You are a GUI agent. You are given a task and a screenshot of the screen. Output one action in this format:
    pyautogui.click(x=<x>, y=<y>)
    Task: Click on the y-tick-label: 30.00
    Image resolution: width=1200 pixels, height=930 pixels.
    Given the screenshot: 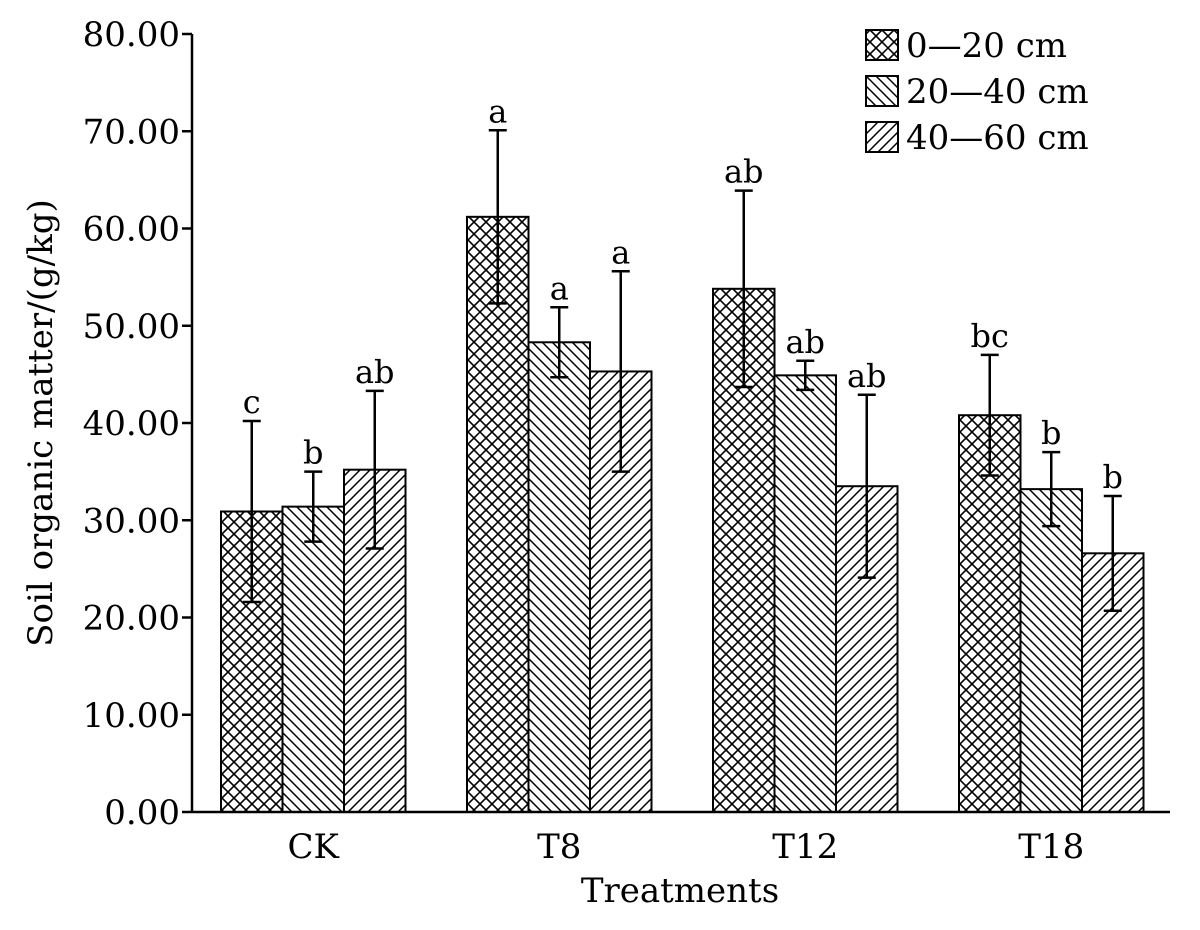 What is the action you would take?
    pyautogui.click(x=131, y=521)
    